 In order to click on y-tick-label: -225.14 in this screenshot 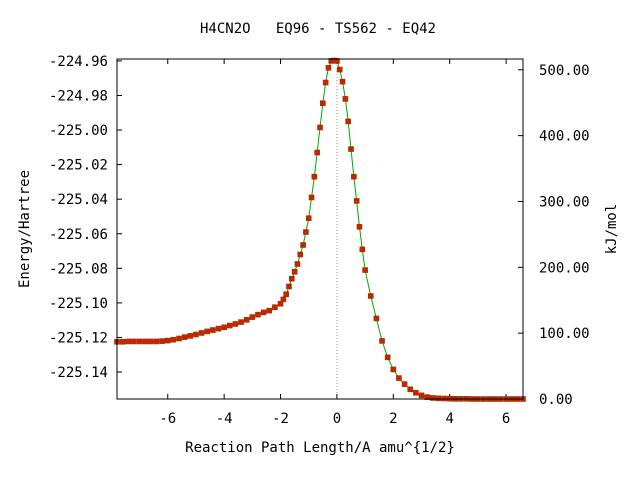, I will do `click(78, 373)`.